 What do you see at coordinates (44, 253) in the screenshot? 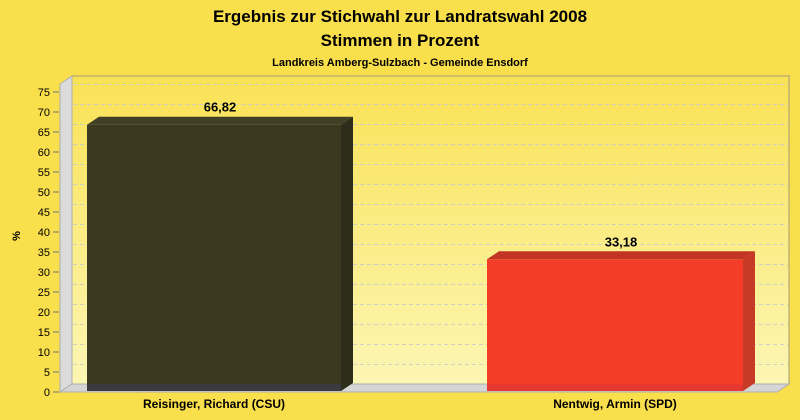
I see `y-tick-label: 35` at bounding box center [44, 253].